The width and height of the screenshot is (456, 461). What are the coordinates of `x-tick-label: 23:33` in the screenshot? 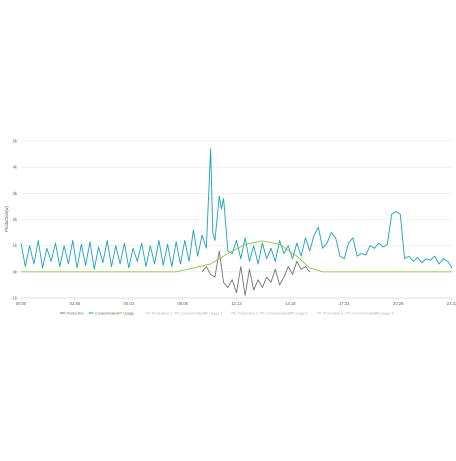 It's located at (451, 303).